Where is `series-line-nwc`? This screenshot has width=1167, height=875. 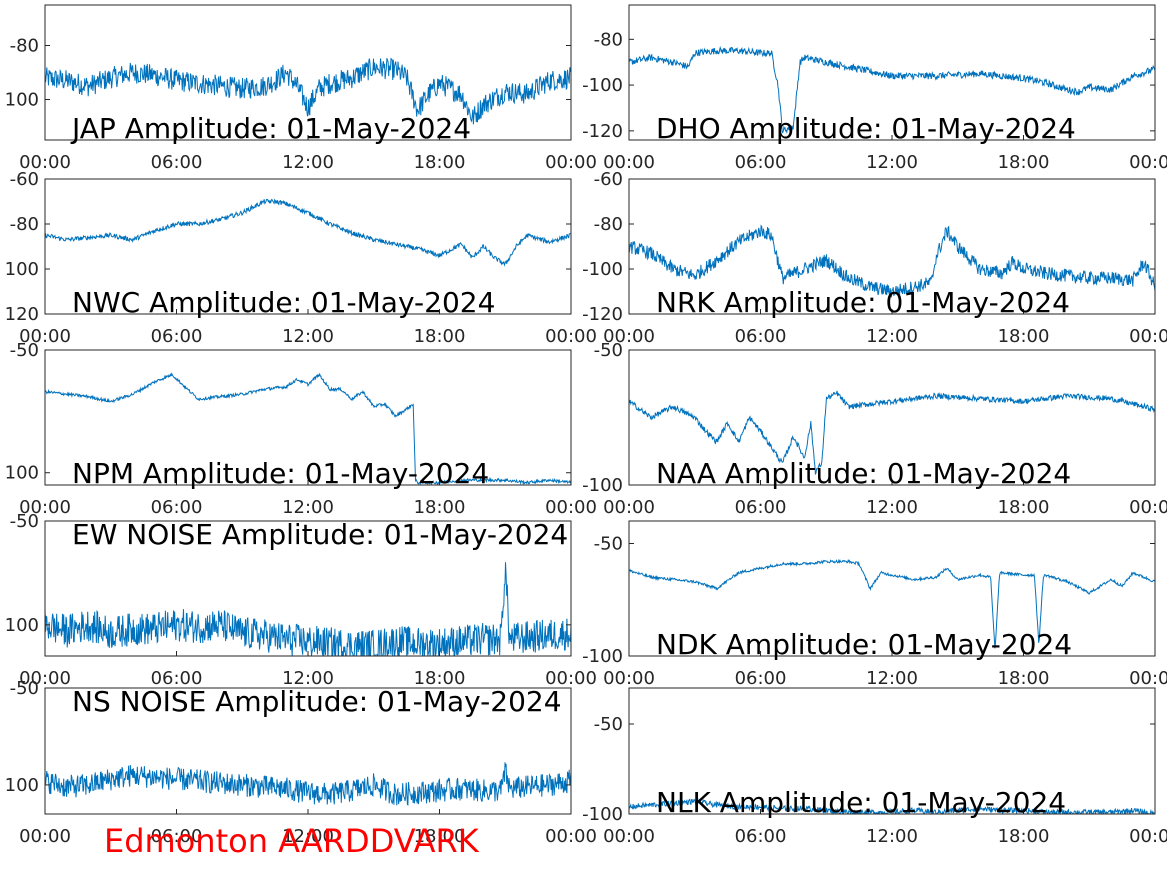 series-line-nwc is located at coordinates (308, 232).